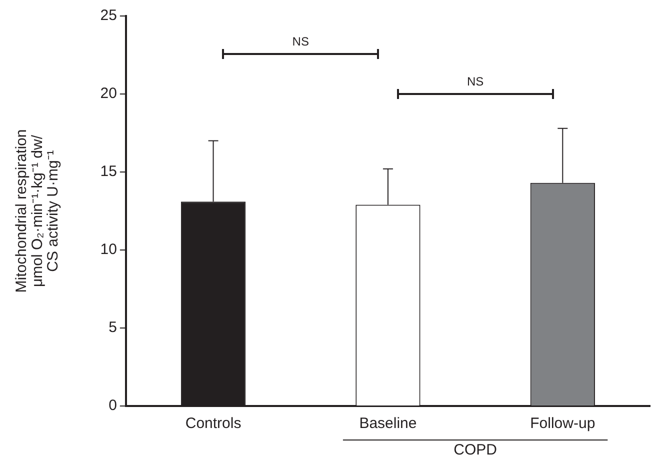  What do you see at coordinates (476, 450) in the screenshot?
I see `text: COPD` at bounding box center [476, 450].